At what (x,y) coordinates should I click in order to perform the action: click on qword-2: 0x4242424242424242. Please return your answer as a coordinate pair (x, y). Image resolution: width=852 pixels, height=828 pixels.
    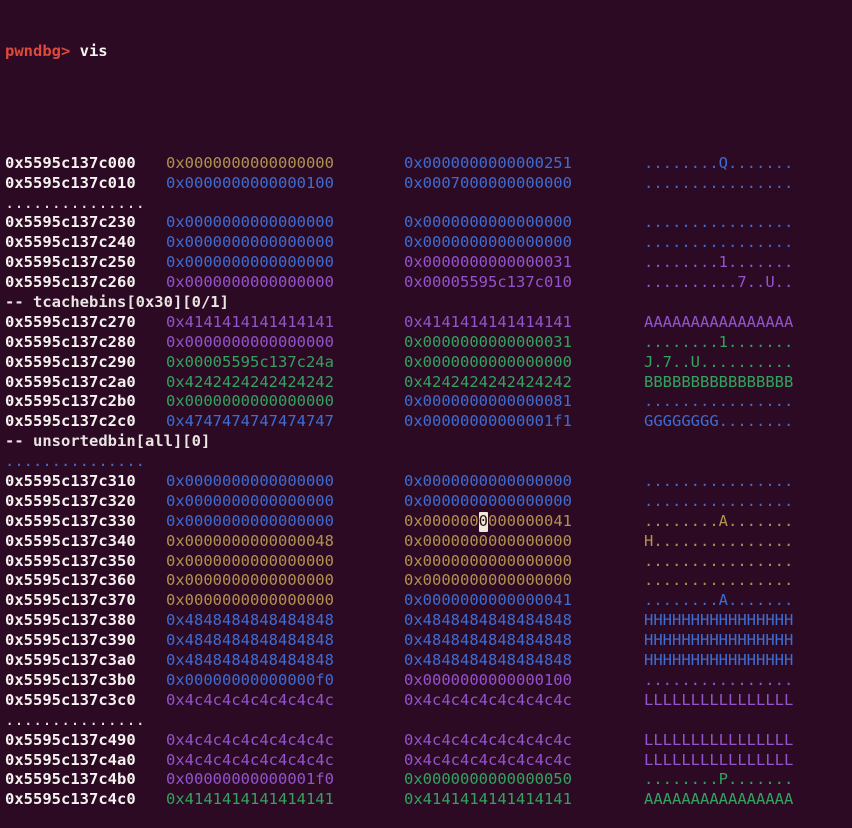
    Looking at the image, I should click on (488, 381).